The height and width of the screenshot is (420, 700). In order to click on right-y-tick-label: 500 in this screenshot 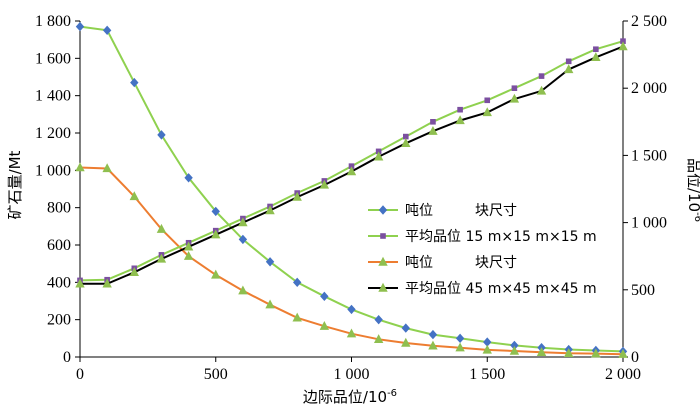, I will do `click(643, 290)`.